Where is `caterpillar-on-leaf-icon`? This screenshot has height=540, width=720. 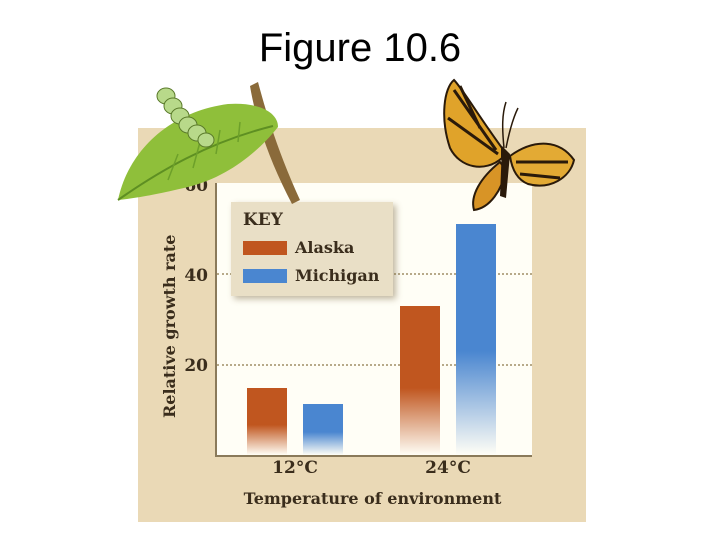
caterpillar-on-leaf-icon is located at coordinates (208, 143).